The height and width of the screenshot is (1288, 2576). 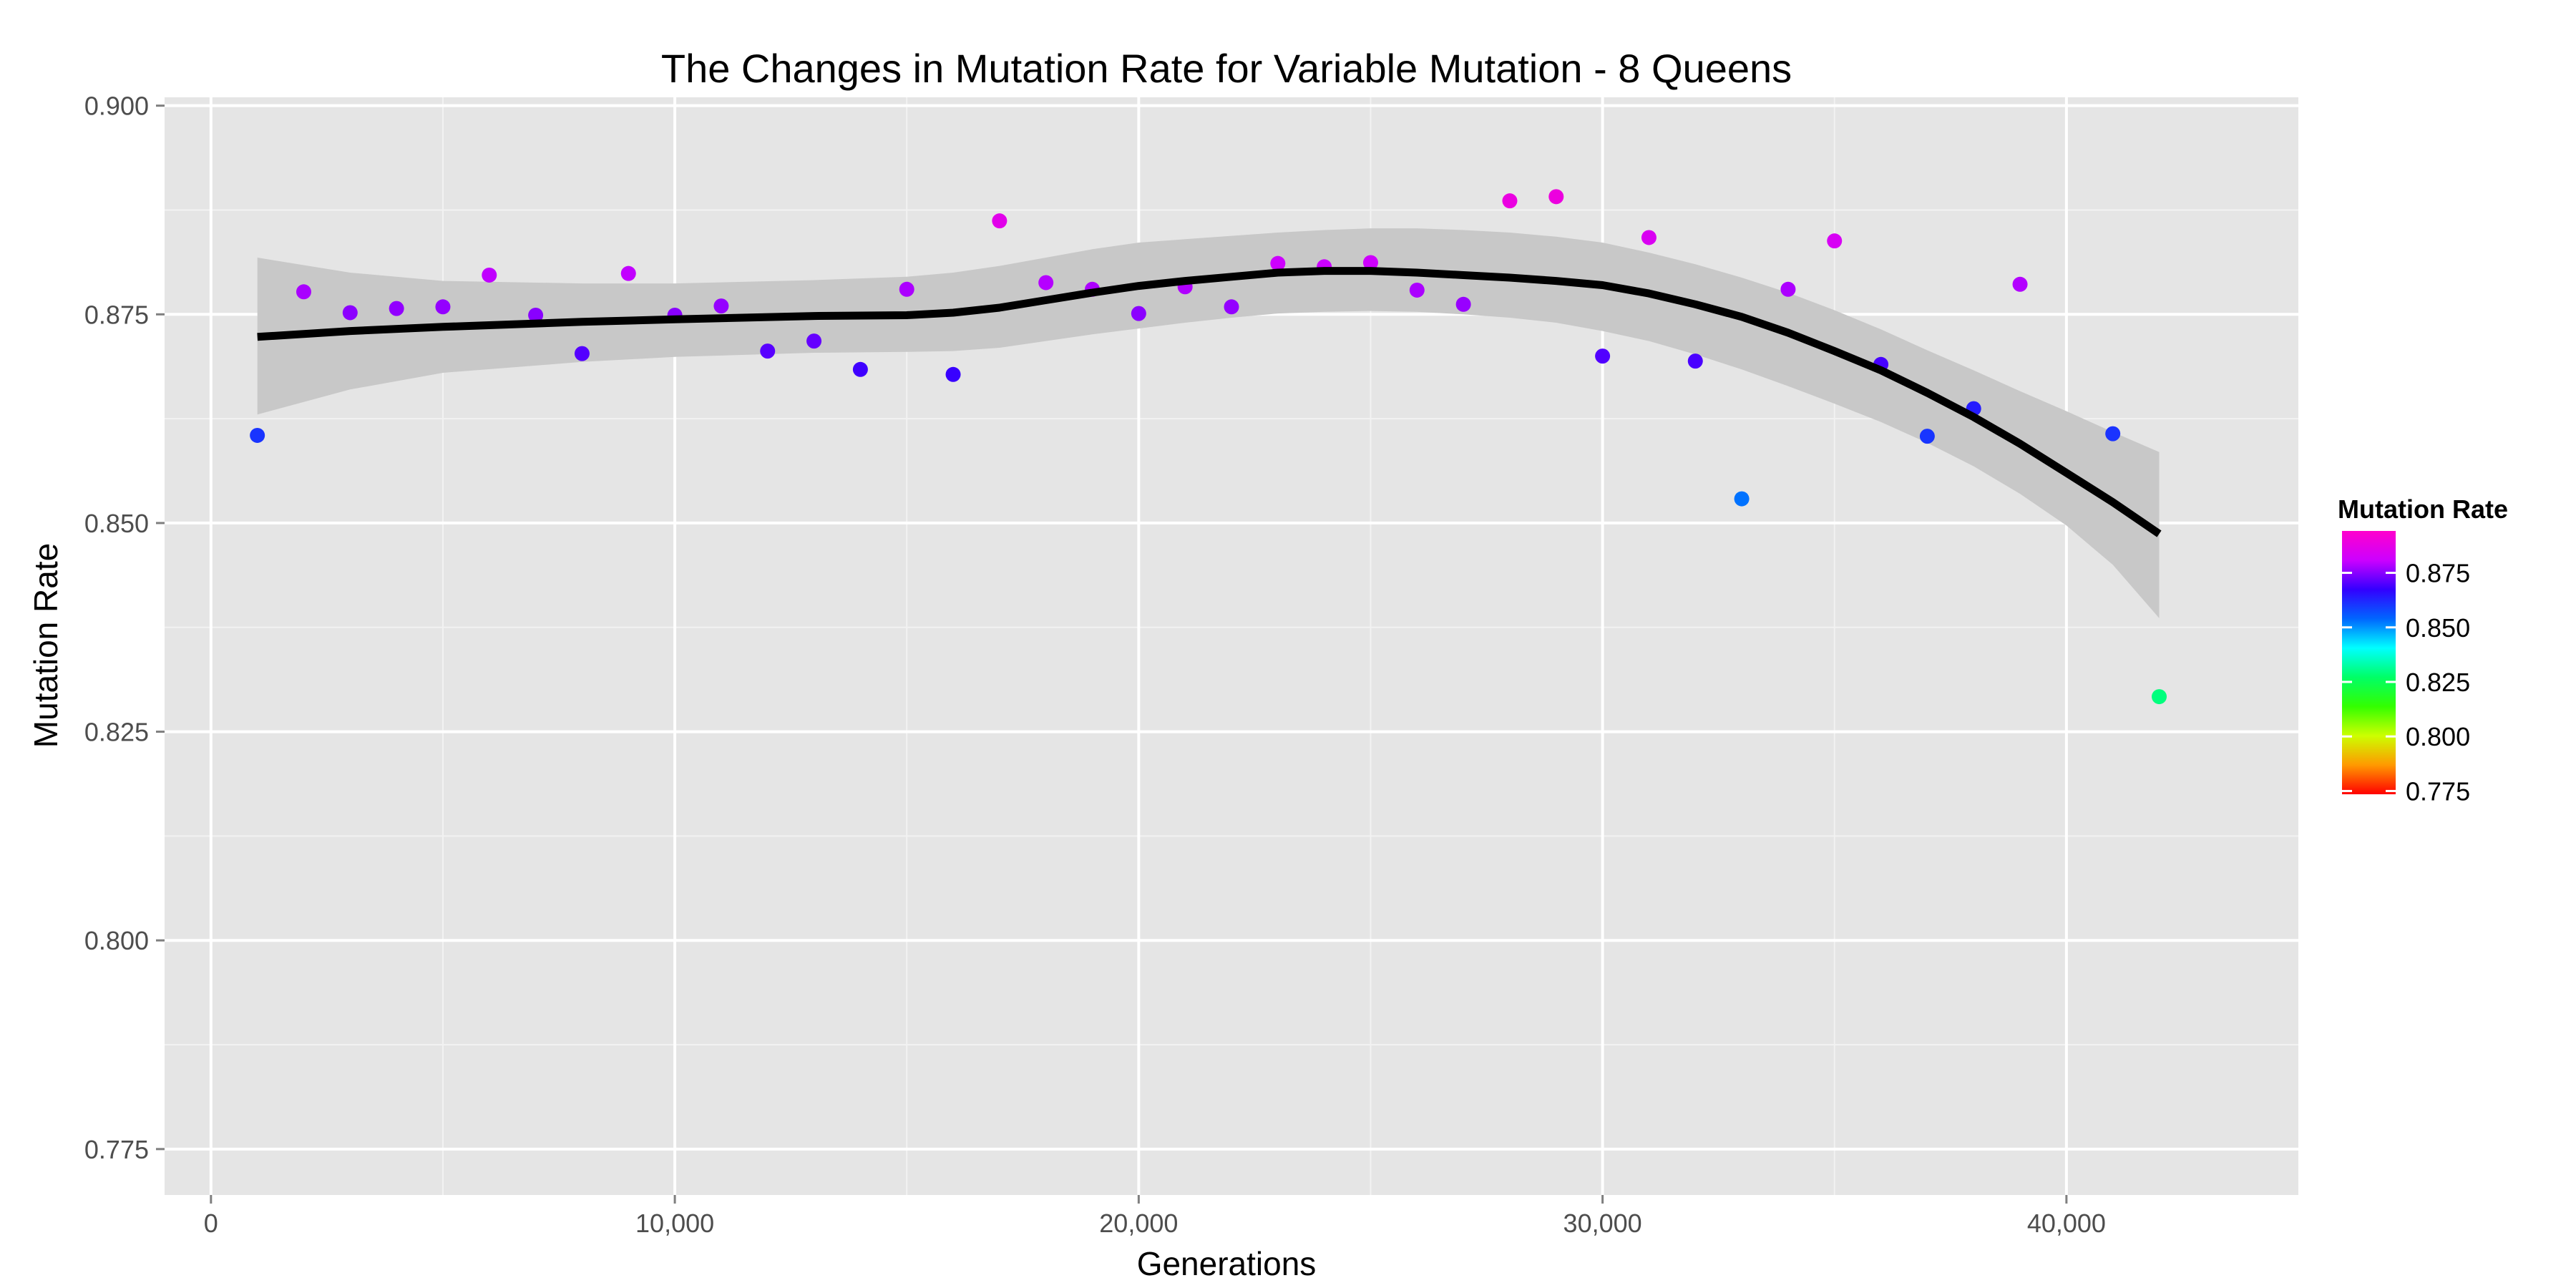 What do you see at coordinates (2066, 1223) in the screenshot?
I see `x-tick-label: 40,000` at bounding box center [2066, 1223].